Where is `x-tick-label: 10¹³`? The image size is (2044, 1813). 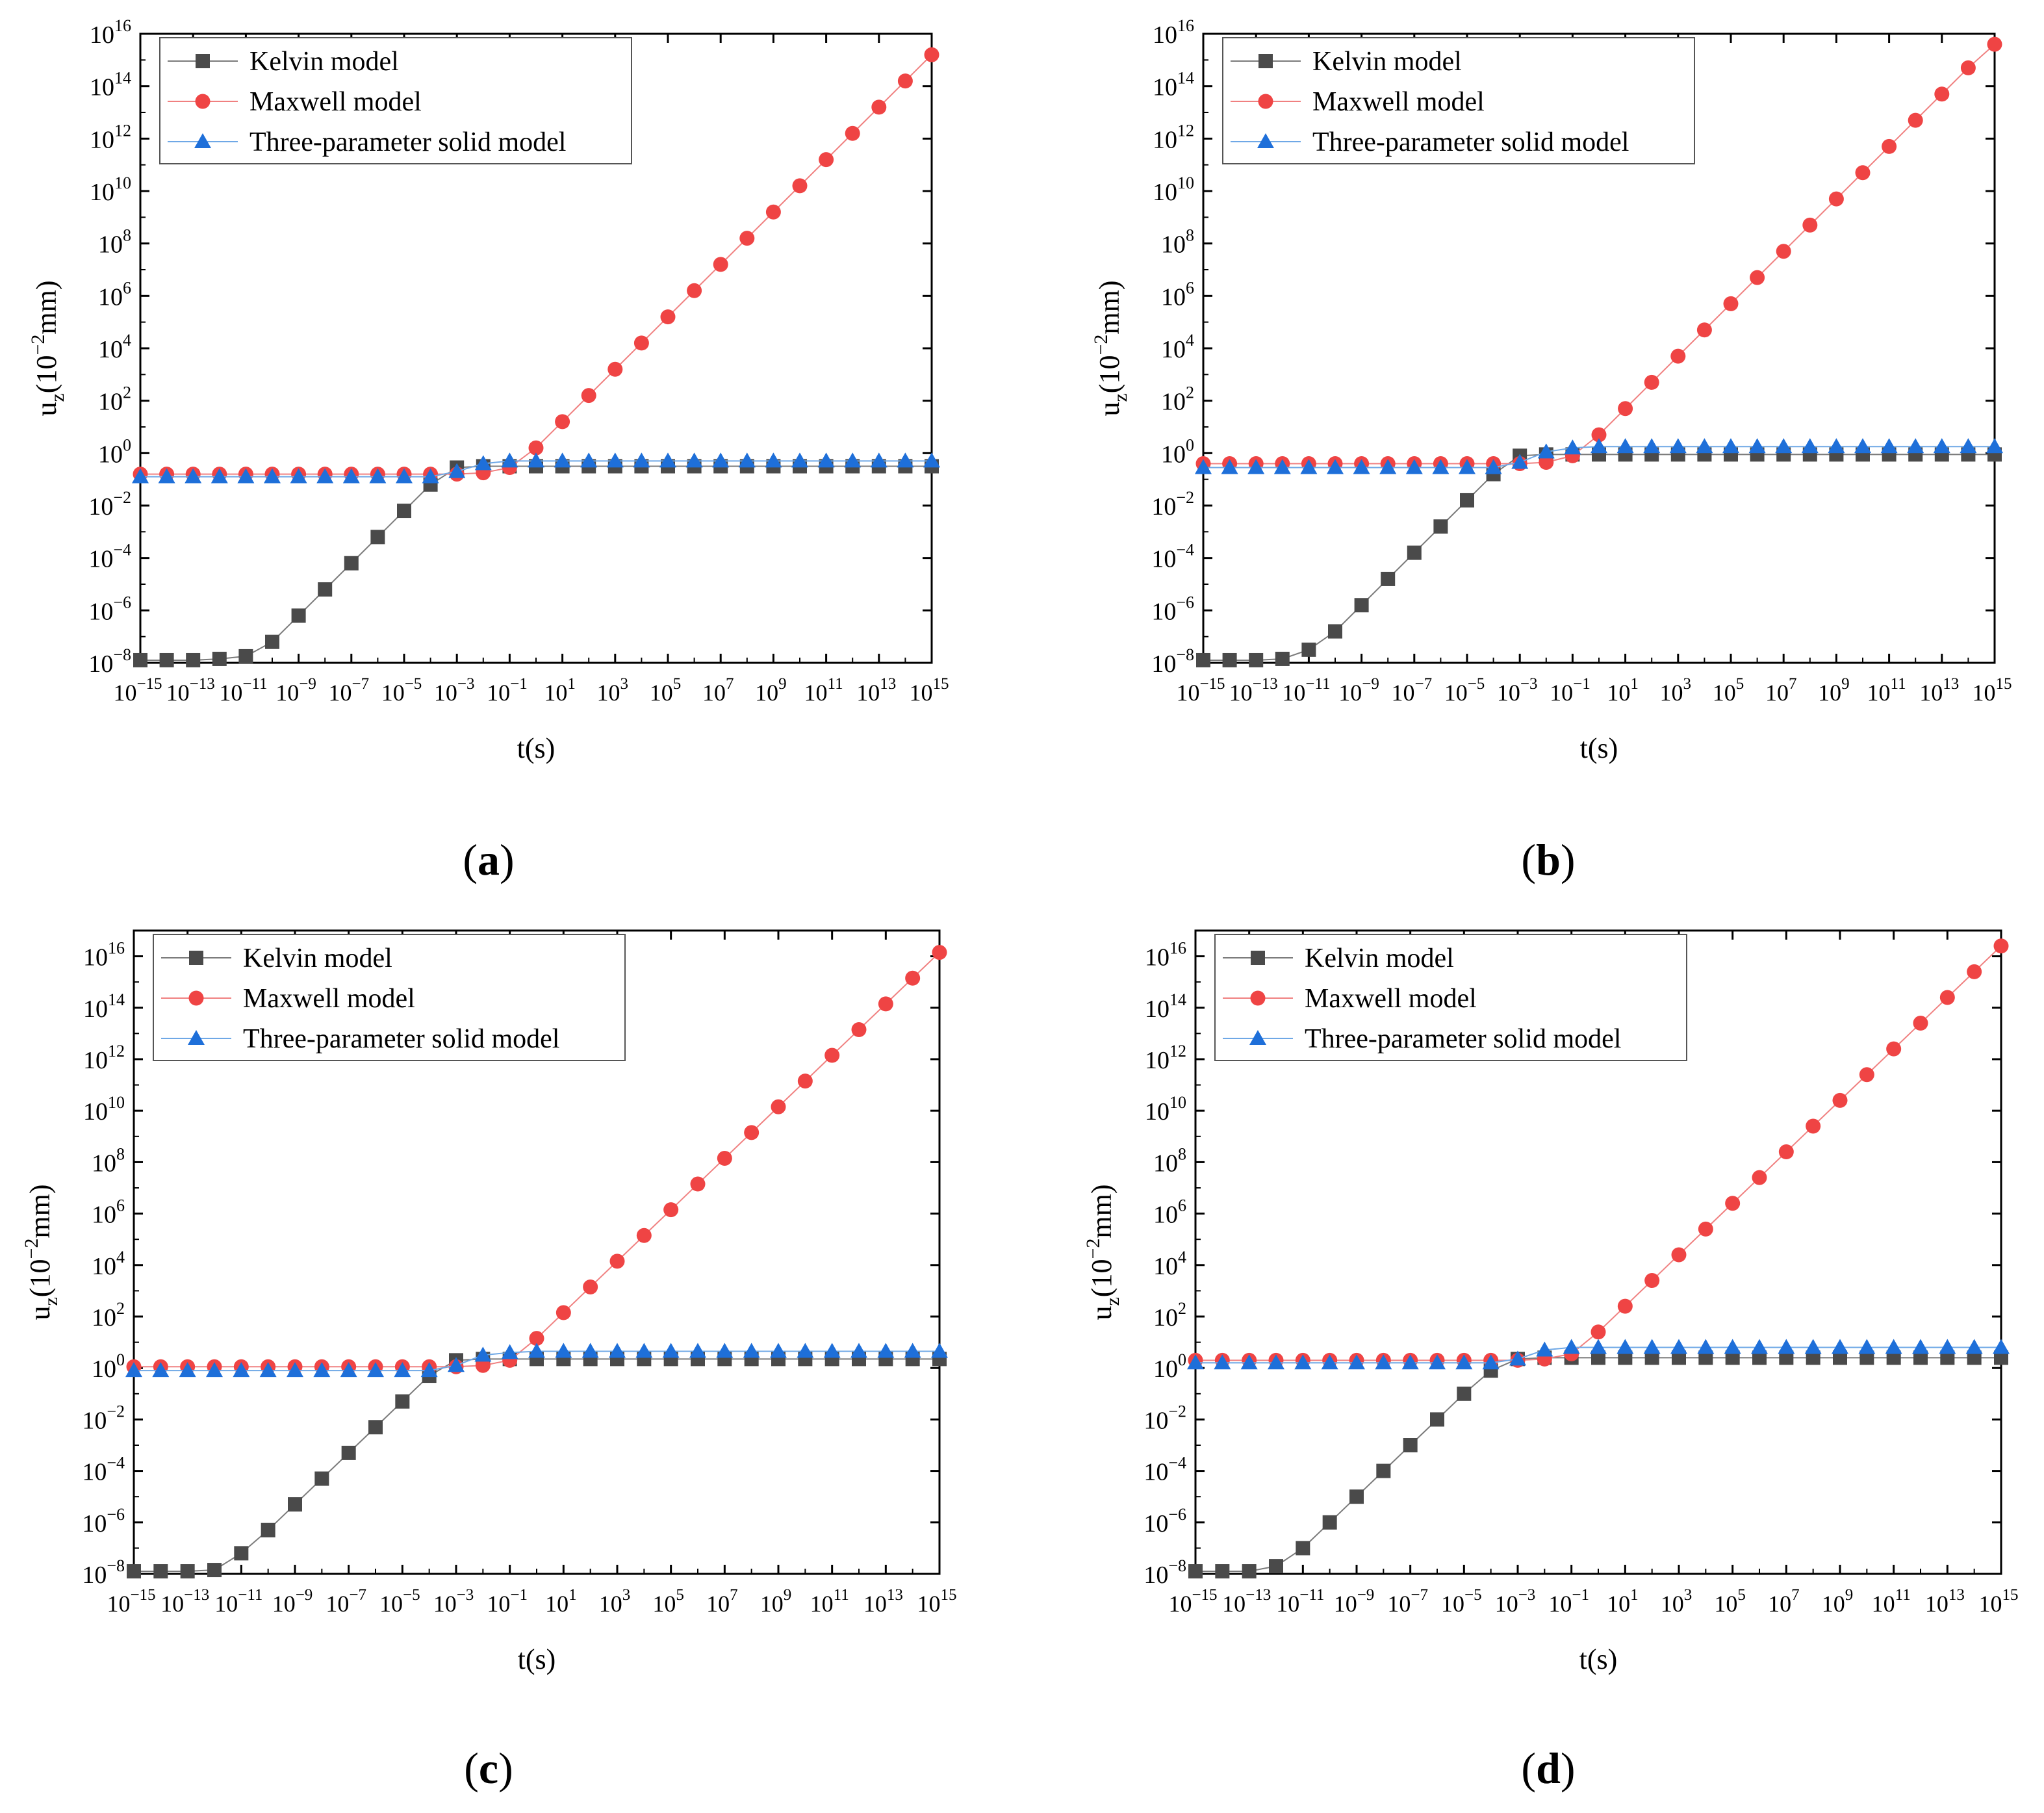 x-tick-label: 10¹³ is located at coordinates (876, 691).